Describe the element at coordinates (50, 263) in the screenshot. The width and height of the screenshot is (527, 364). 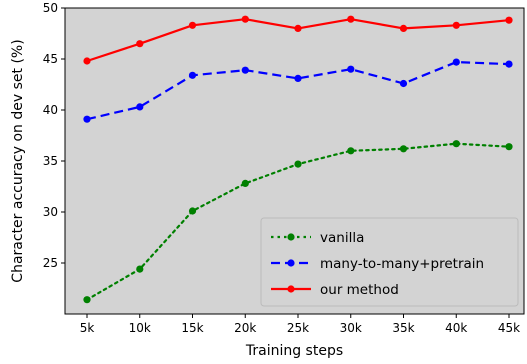
I see `y-tick-label: 25` at that location.